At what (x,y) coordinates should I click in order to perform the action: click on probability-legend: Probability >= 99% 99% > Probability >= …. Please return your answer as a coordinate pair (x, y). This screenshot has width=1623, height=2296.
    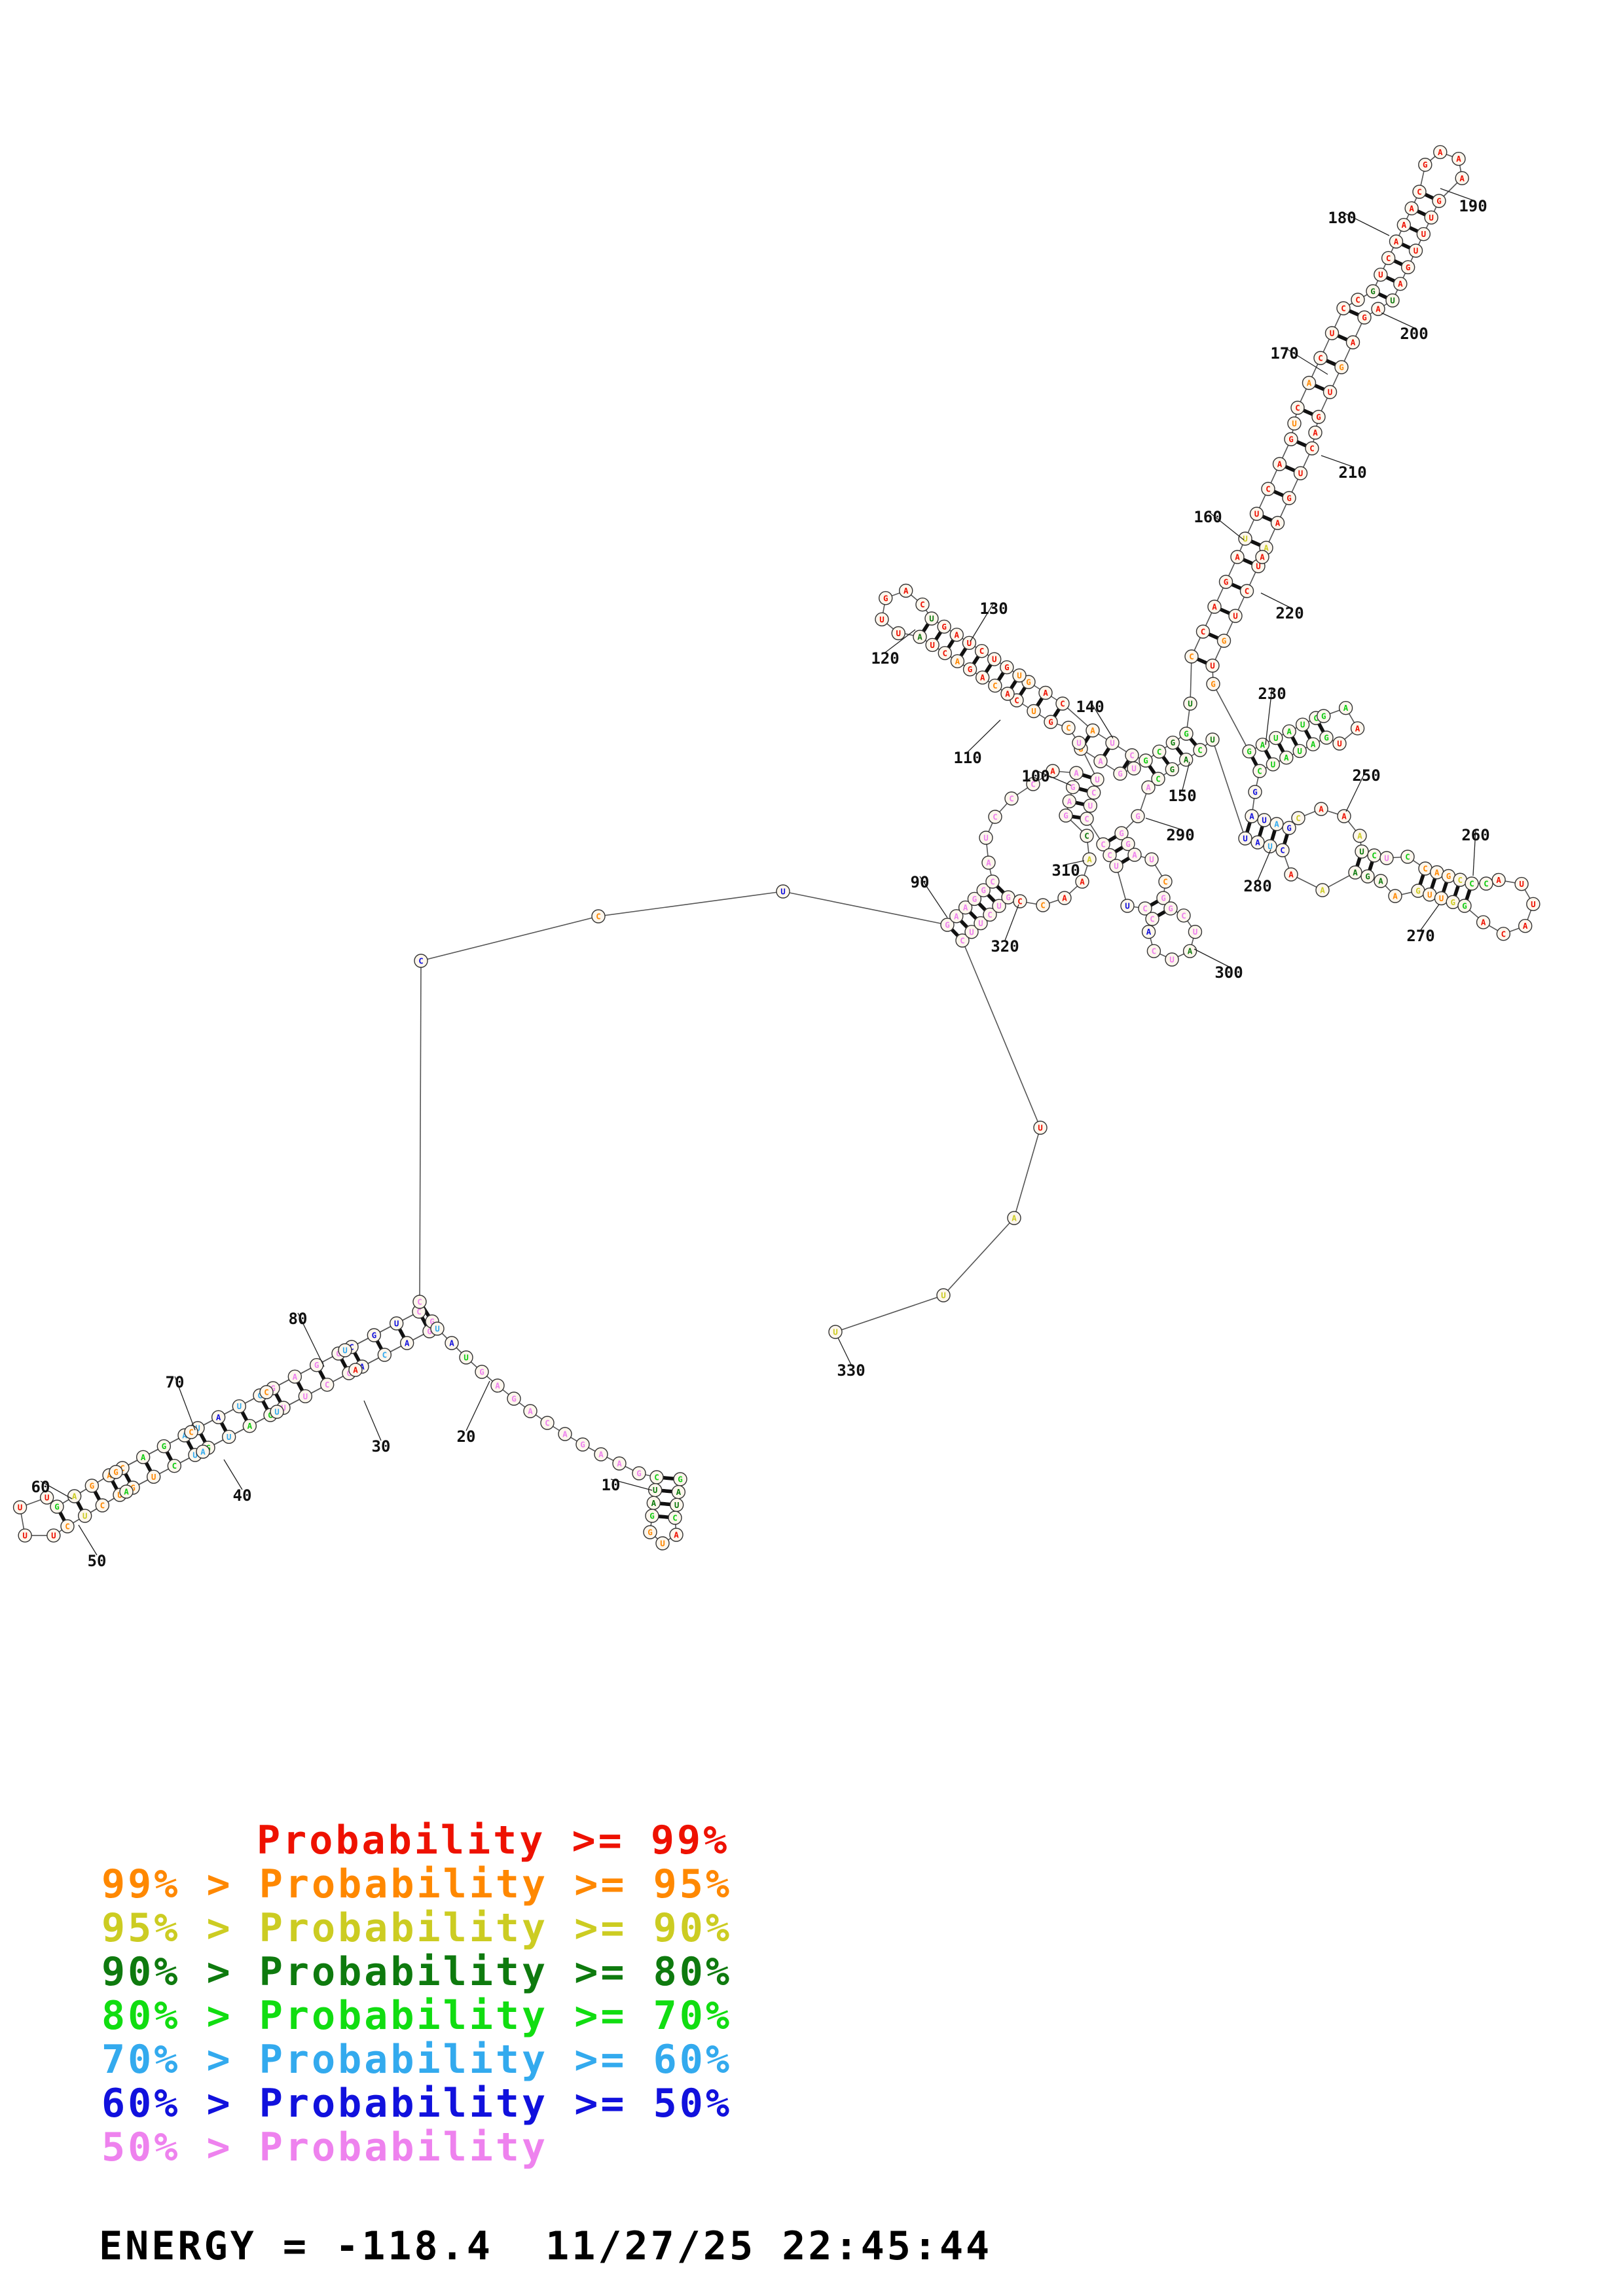
    Looking at the image, I should click on (415, 1994).